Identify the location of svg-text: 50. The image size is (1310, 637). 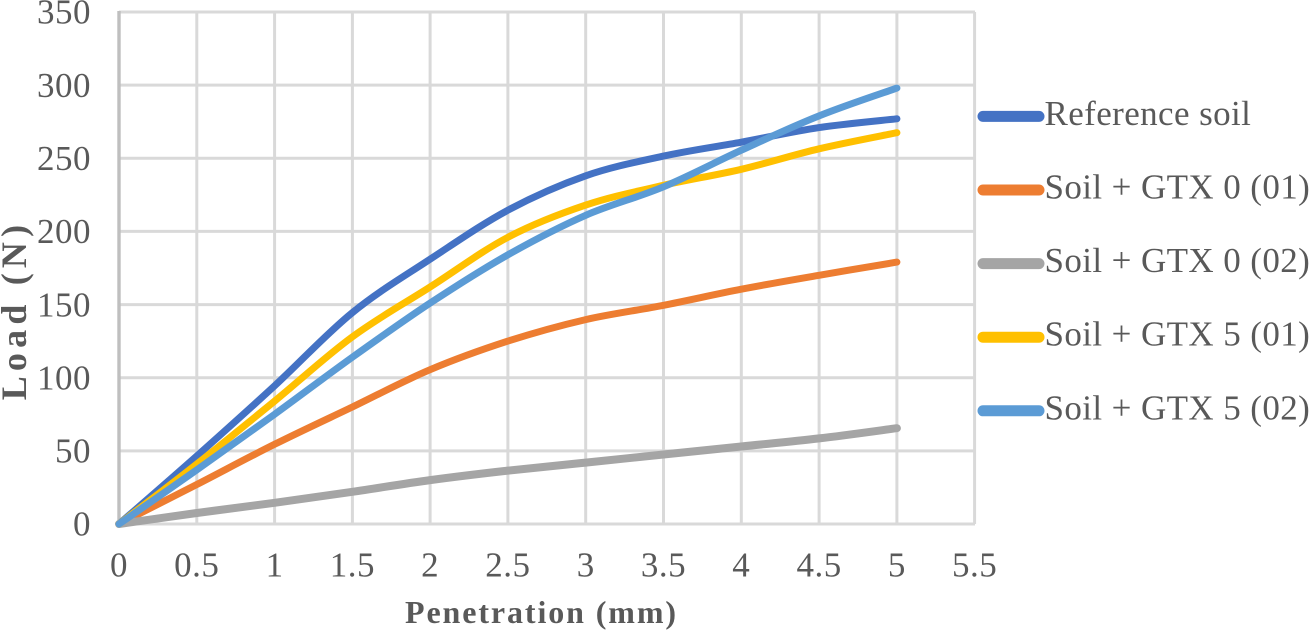
(73, 451).